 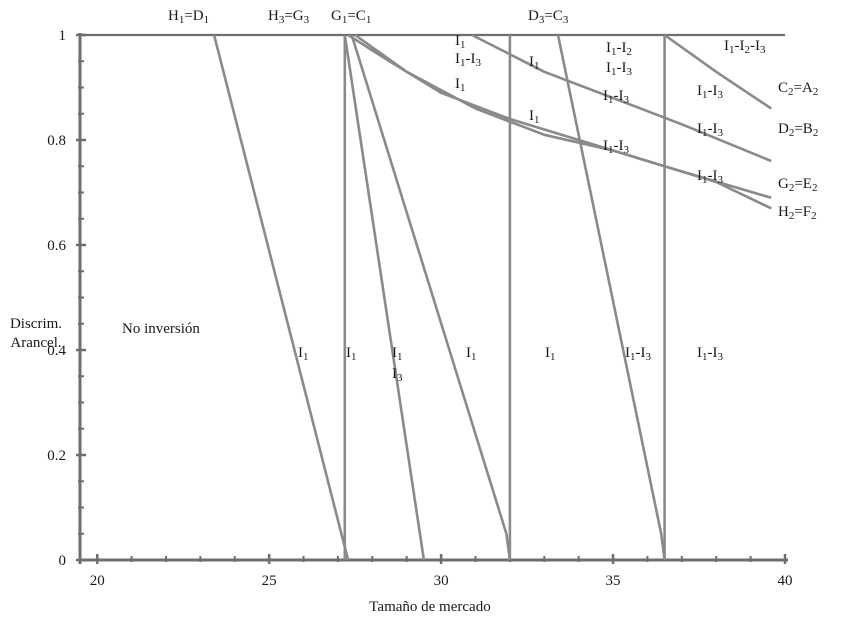 What do you see at coordinates (161, 329) in the screenshot?
I see `region-no-inversion: No inversión` at bounding box center [161, 329].